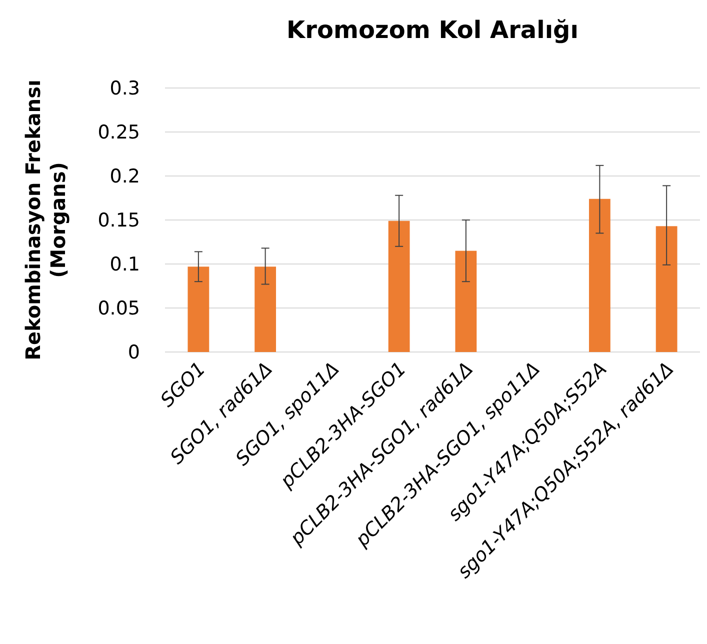  Describe the element at coordinates (432, 30) in the screenshot. I see `chart-title: Kromozom Kol Aralığı` at that location.